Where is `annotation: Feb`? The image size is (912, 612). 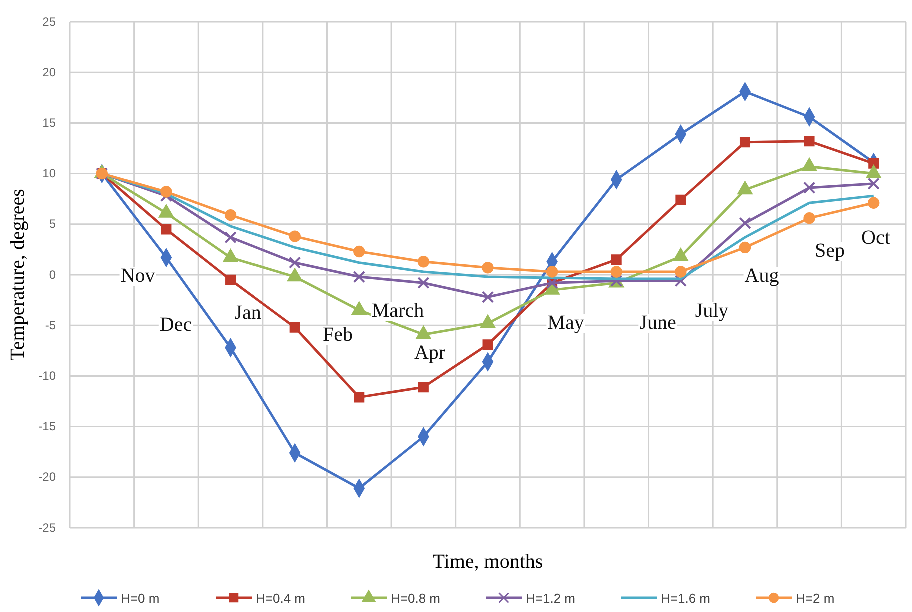
annotation: Feb is located at coordinates (338, 335).